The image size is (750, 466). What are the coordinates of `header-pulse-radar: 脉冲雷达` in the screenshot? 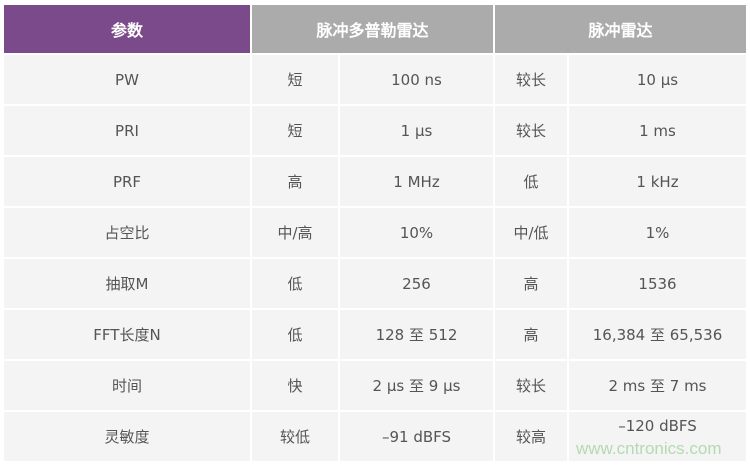 It's located at (620, 29).